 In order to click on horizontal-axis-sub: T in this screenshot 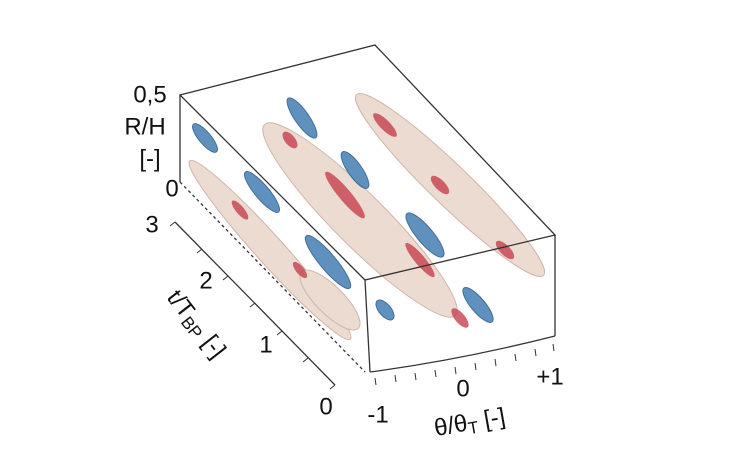, I will do `click(474, 428)`.